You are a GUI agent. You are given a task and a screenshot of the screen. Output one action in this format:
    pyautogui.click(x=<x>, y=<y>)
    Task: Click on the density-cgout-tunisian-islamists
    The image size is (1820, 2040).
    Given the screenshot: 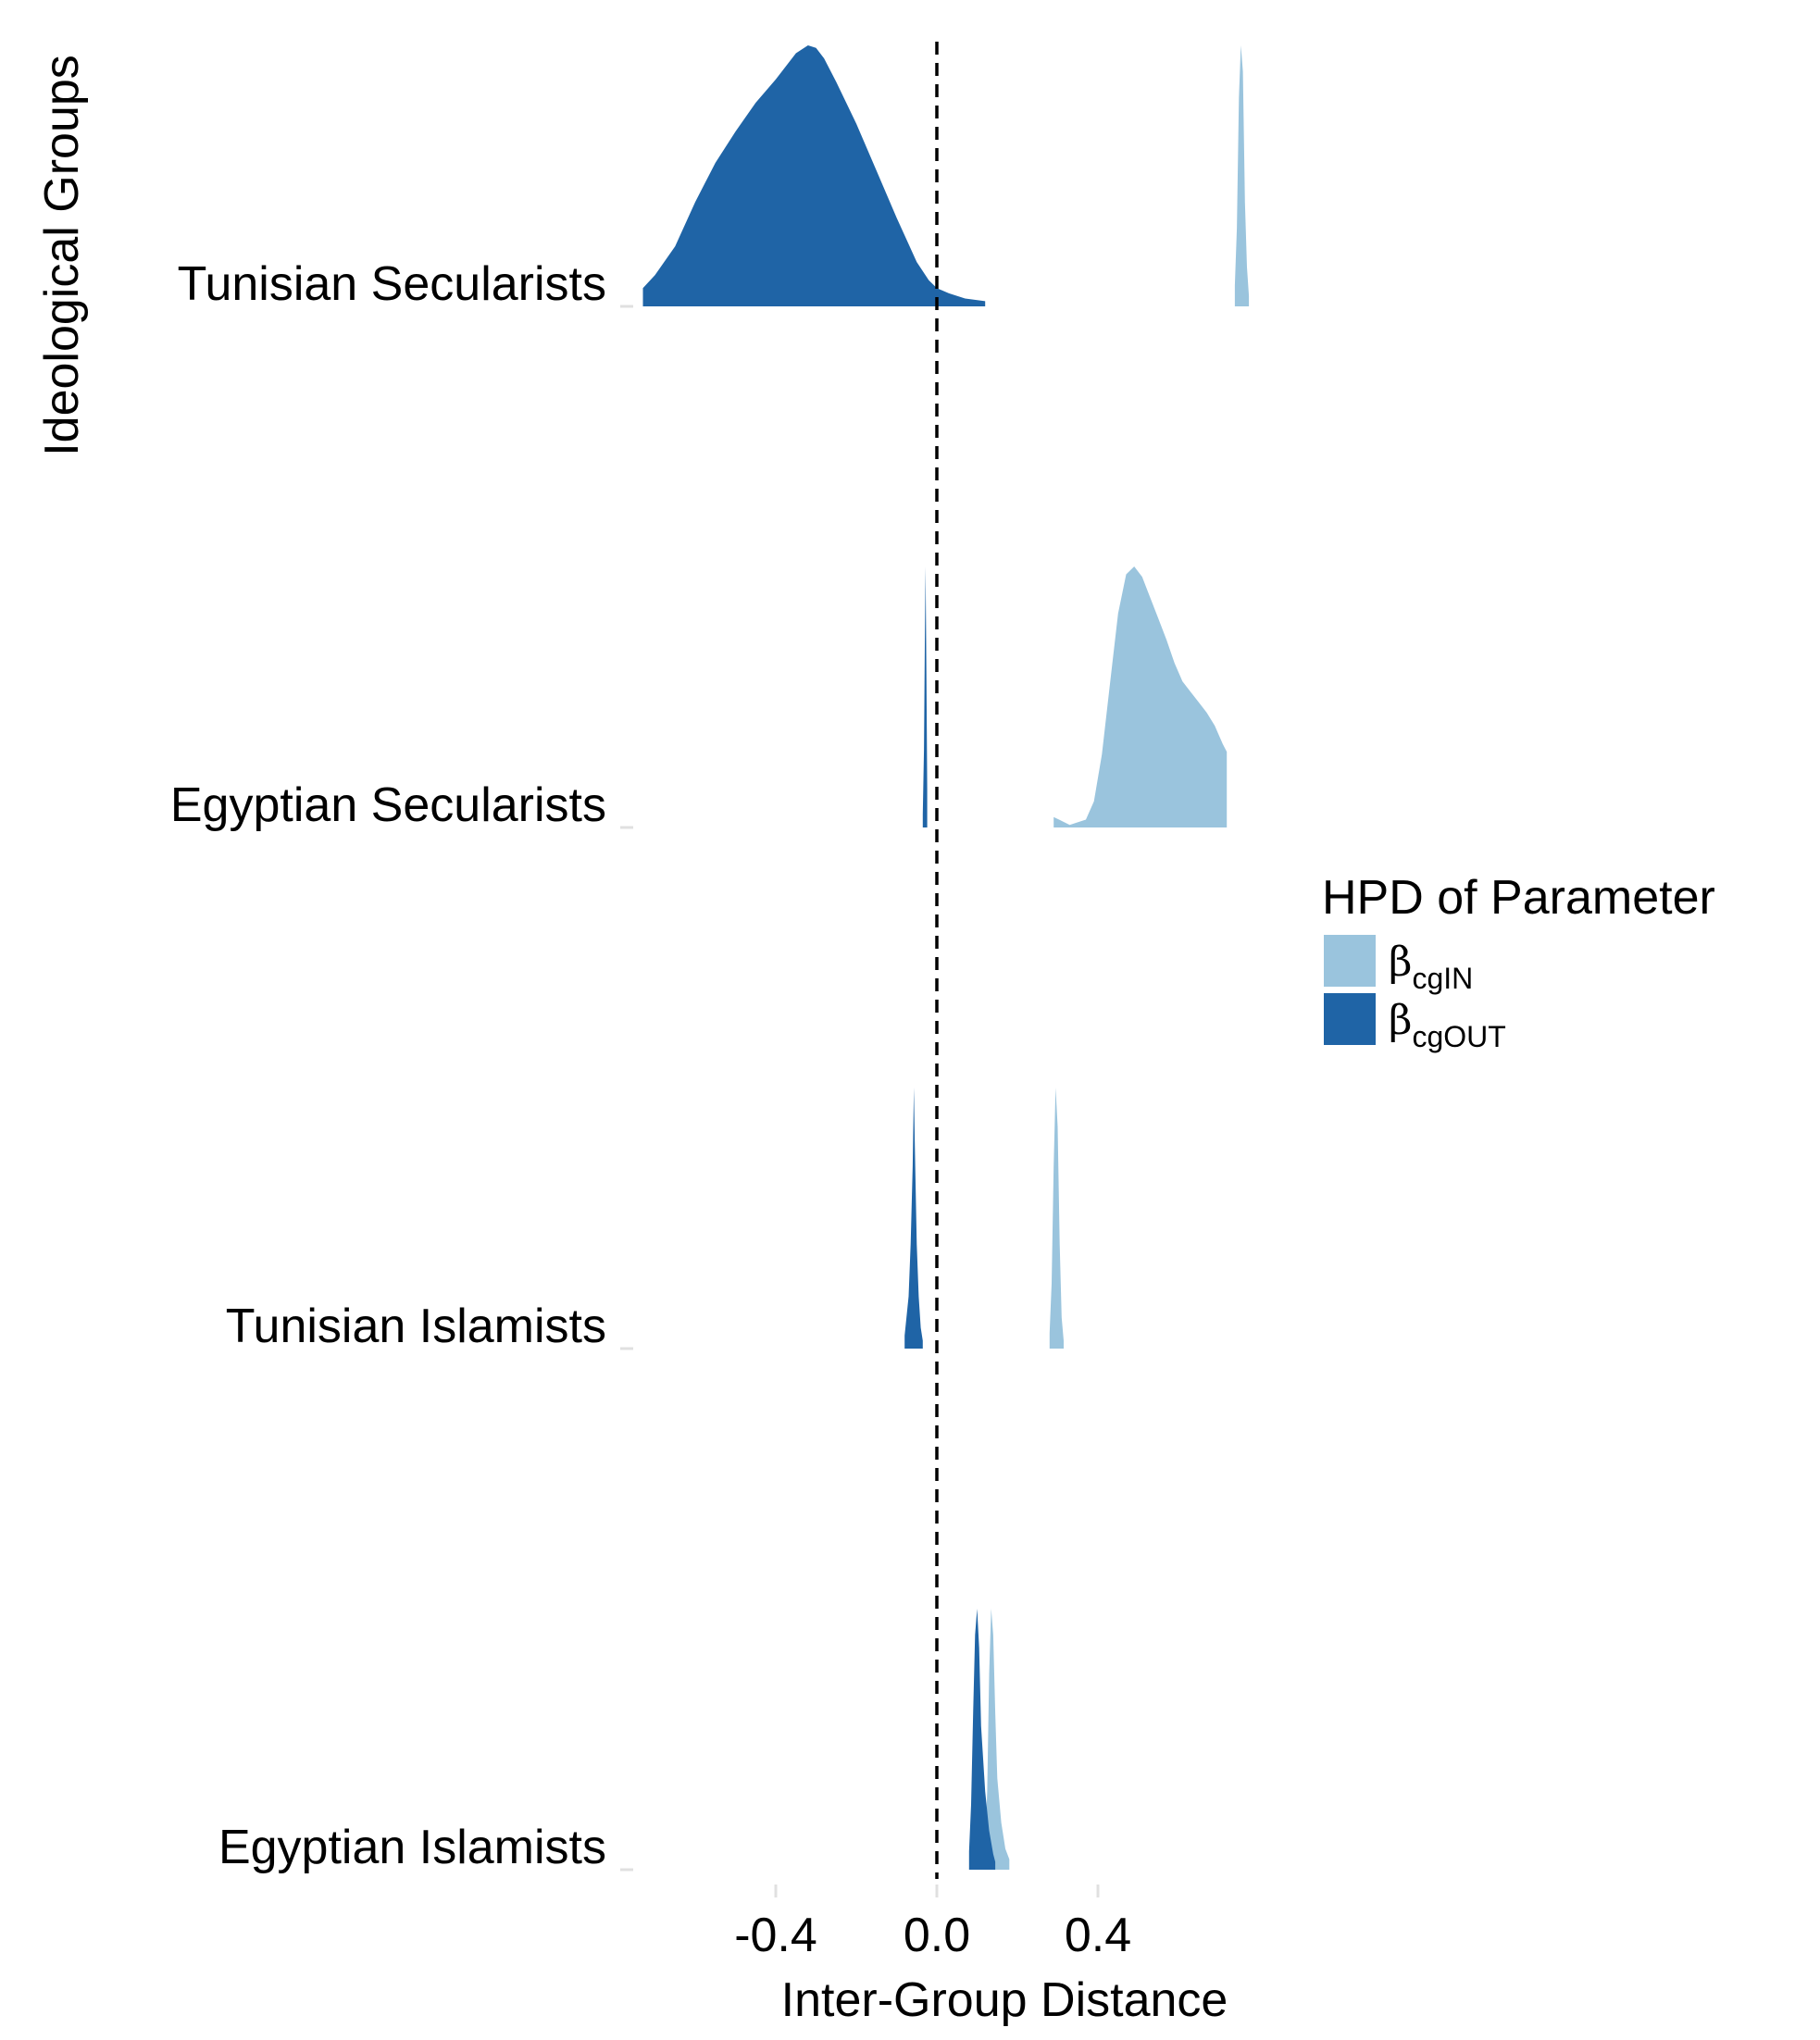 What is the action you would take?
    pyautogui.click(x=913, y=1218)
    